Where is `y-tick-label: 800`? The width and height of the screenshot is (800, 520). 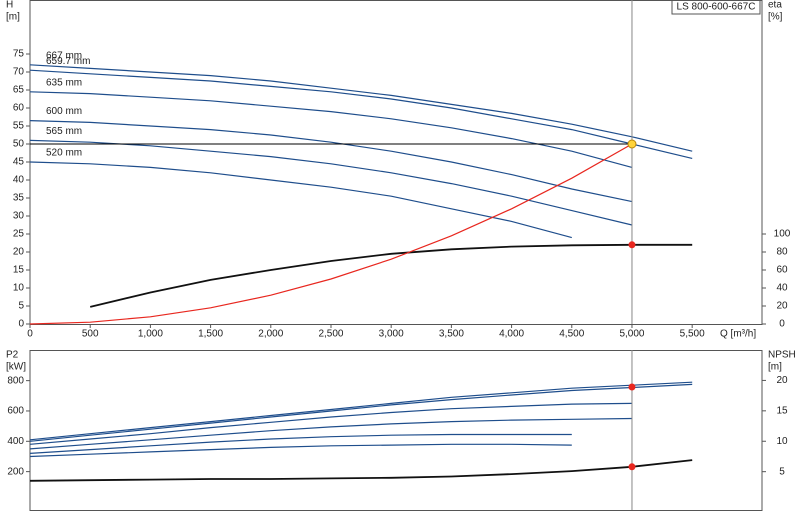
y-tick-label: 800 is located at coordinates (15, 380).